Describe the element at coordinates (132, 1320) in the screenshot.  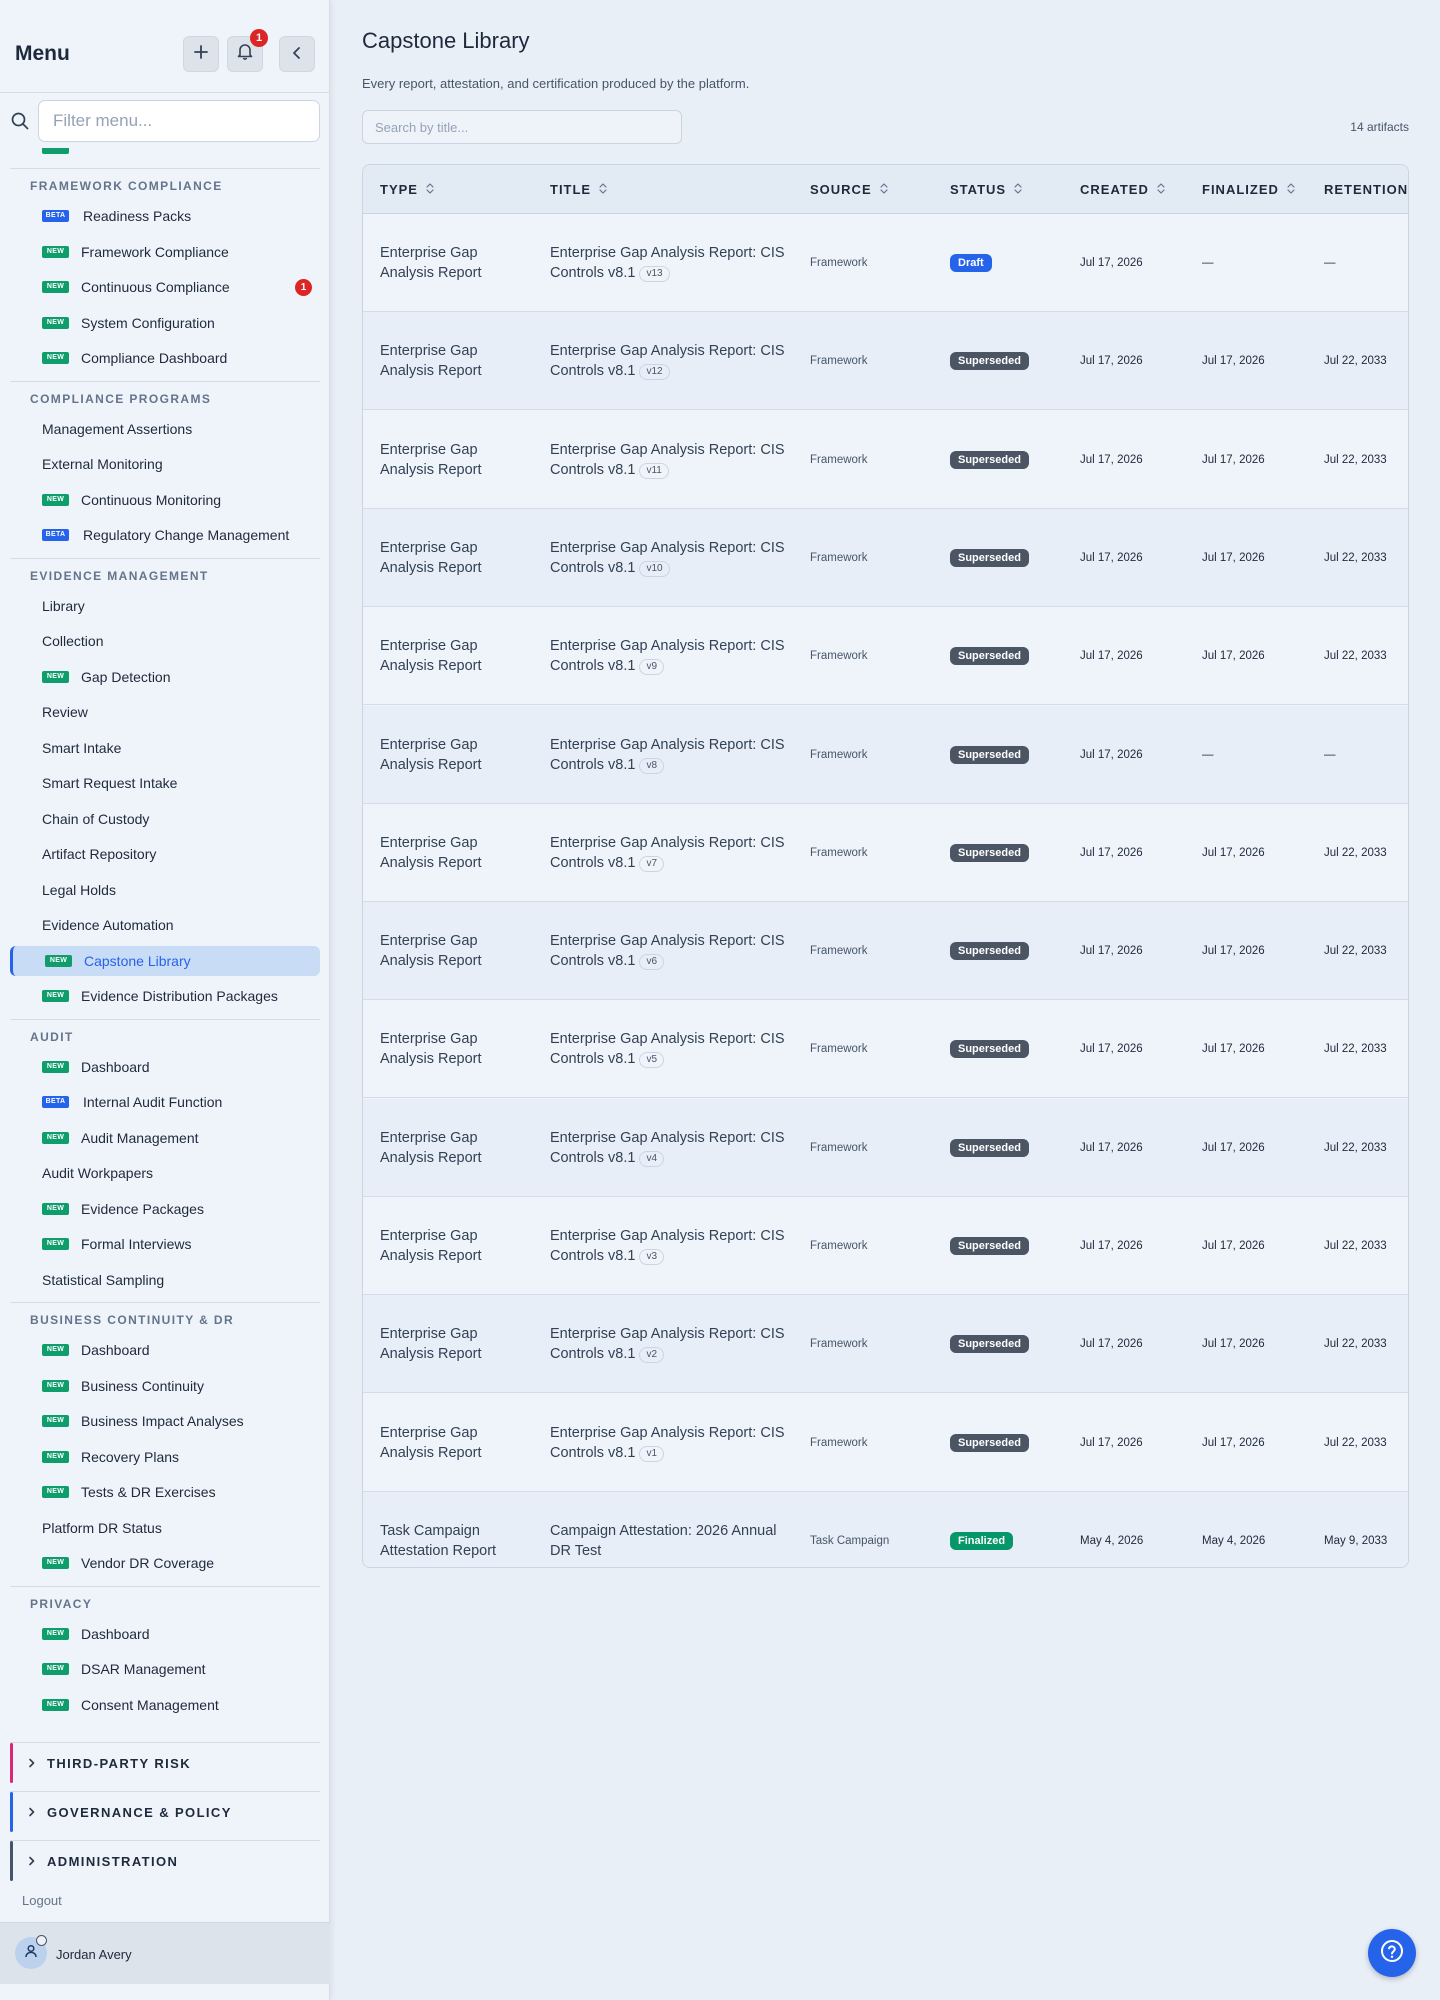
I see `section-heading-business-continuity-and-dr: BUSINESS CONTINUITY & DR` at that location.